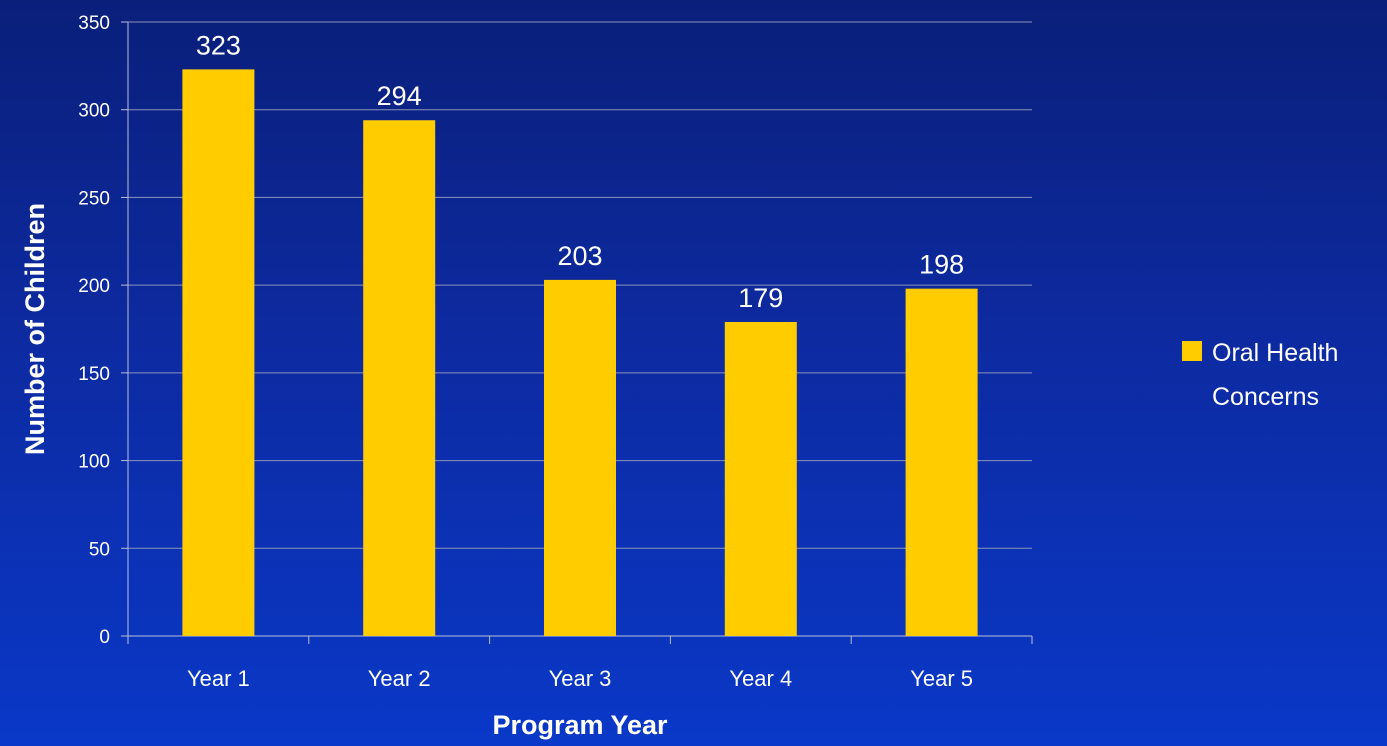 The image size is (1387, 746). I want to click on y-tick-label: 50, so click(99, 549).